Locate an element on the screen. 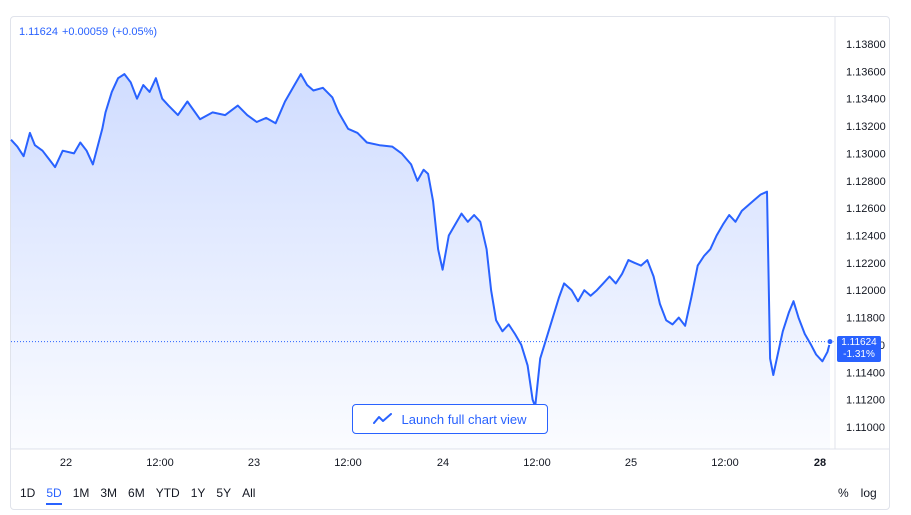 This screenshot has height=515, width=911. launch-full-chart-label: Launch full chart view is located at coordinates (464, 419).